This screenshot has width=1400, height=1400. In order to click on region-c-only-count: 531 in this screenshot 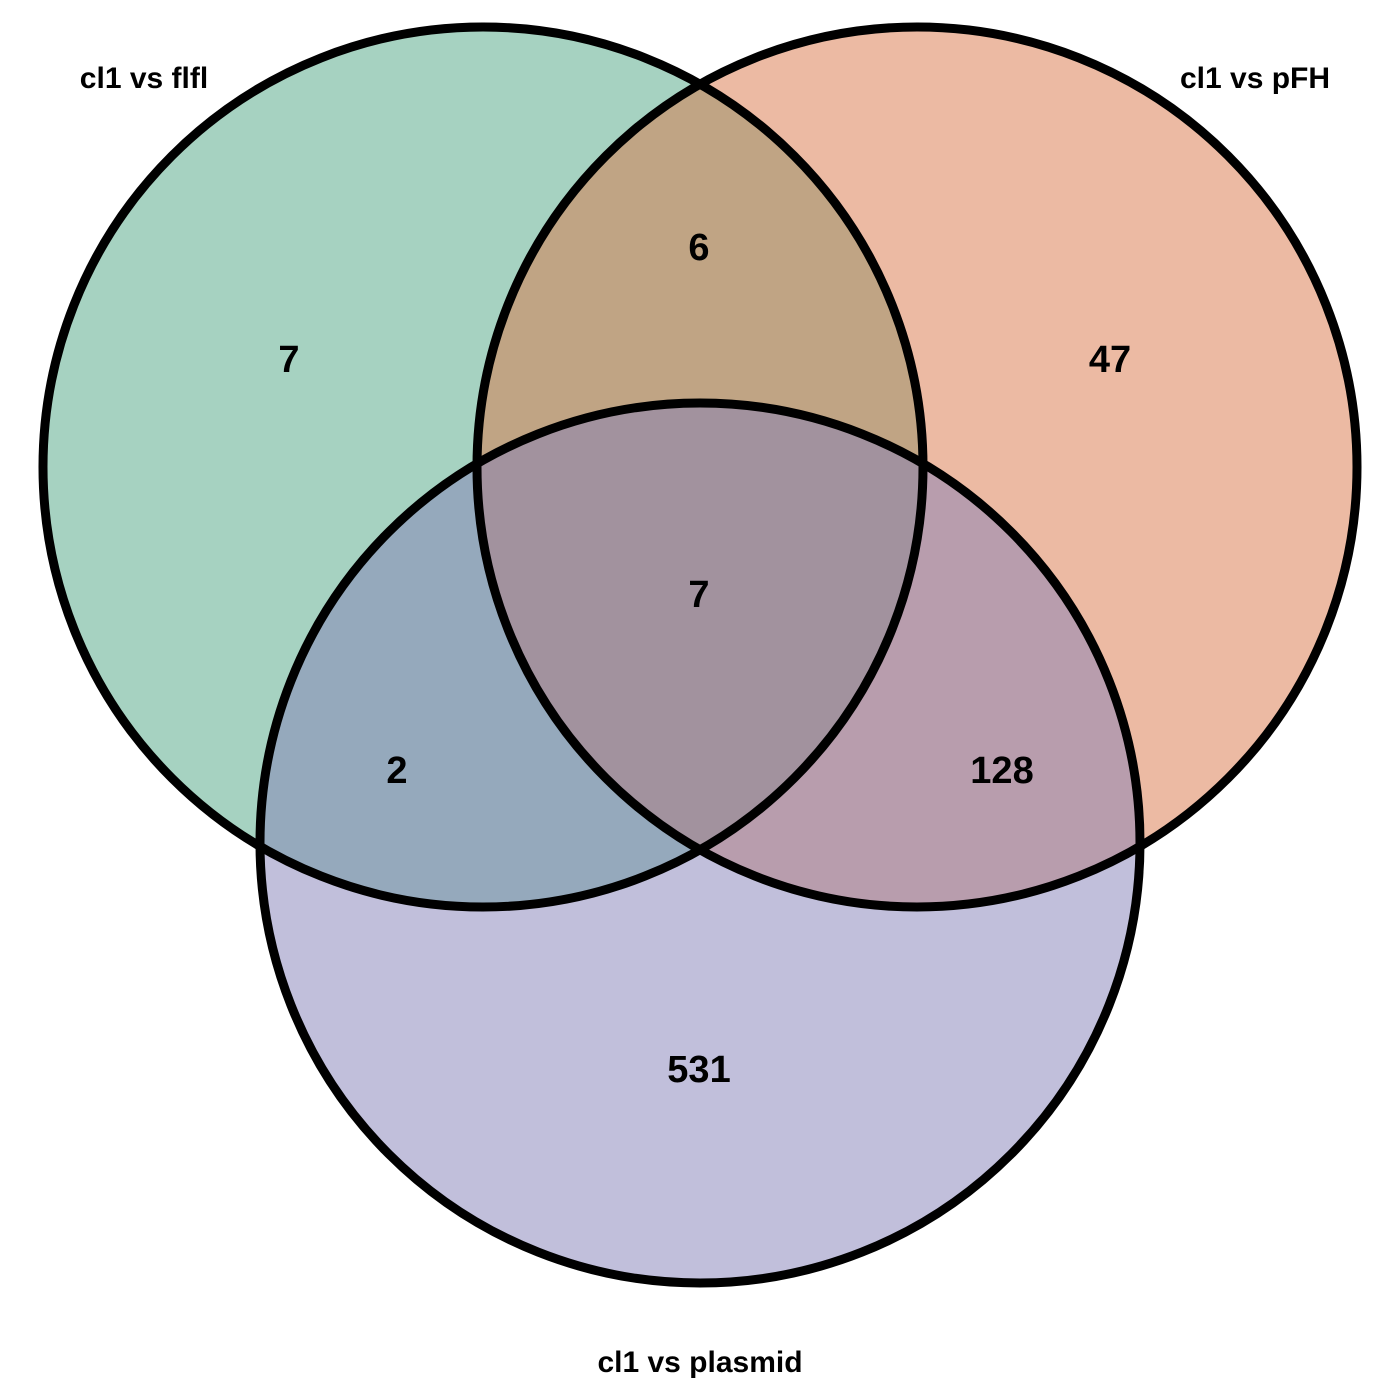, I will do `click(698, 1070)`.